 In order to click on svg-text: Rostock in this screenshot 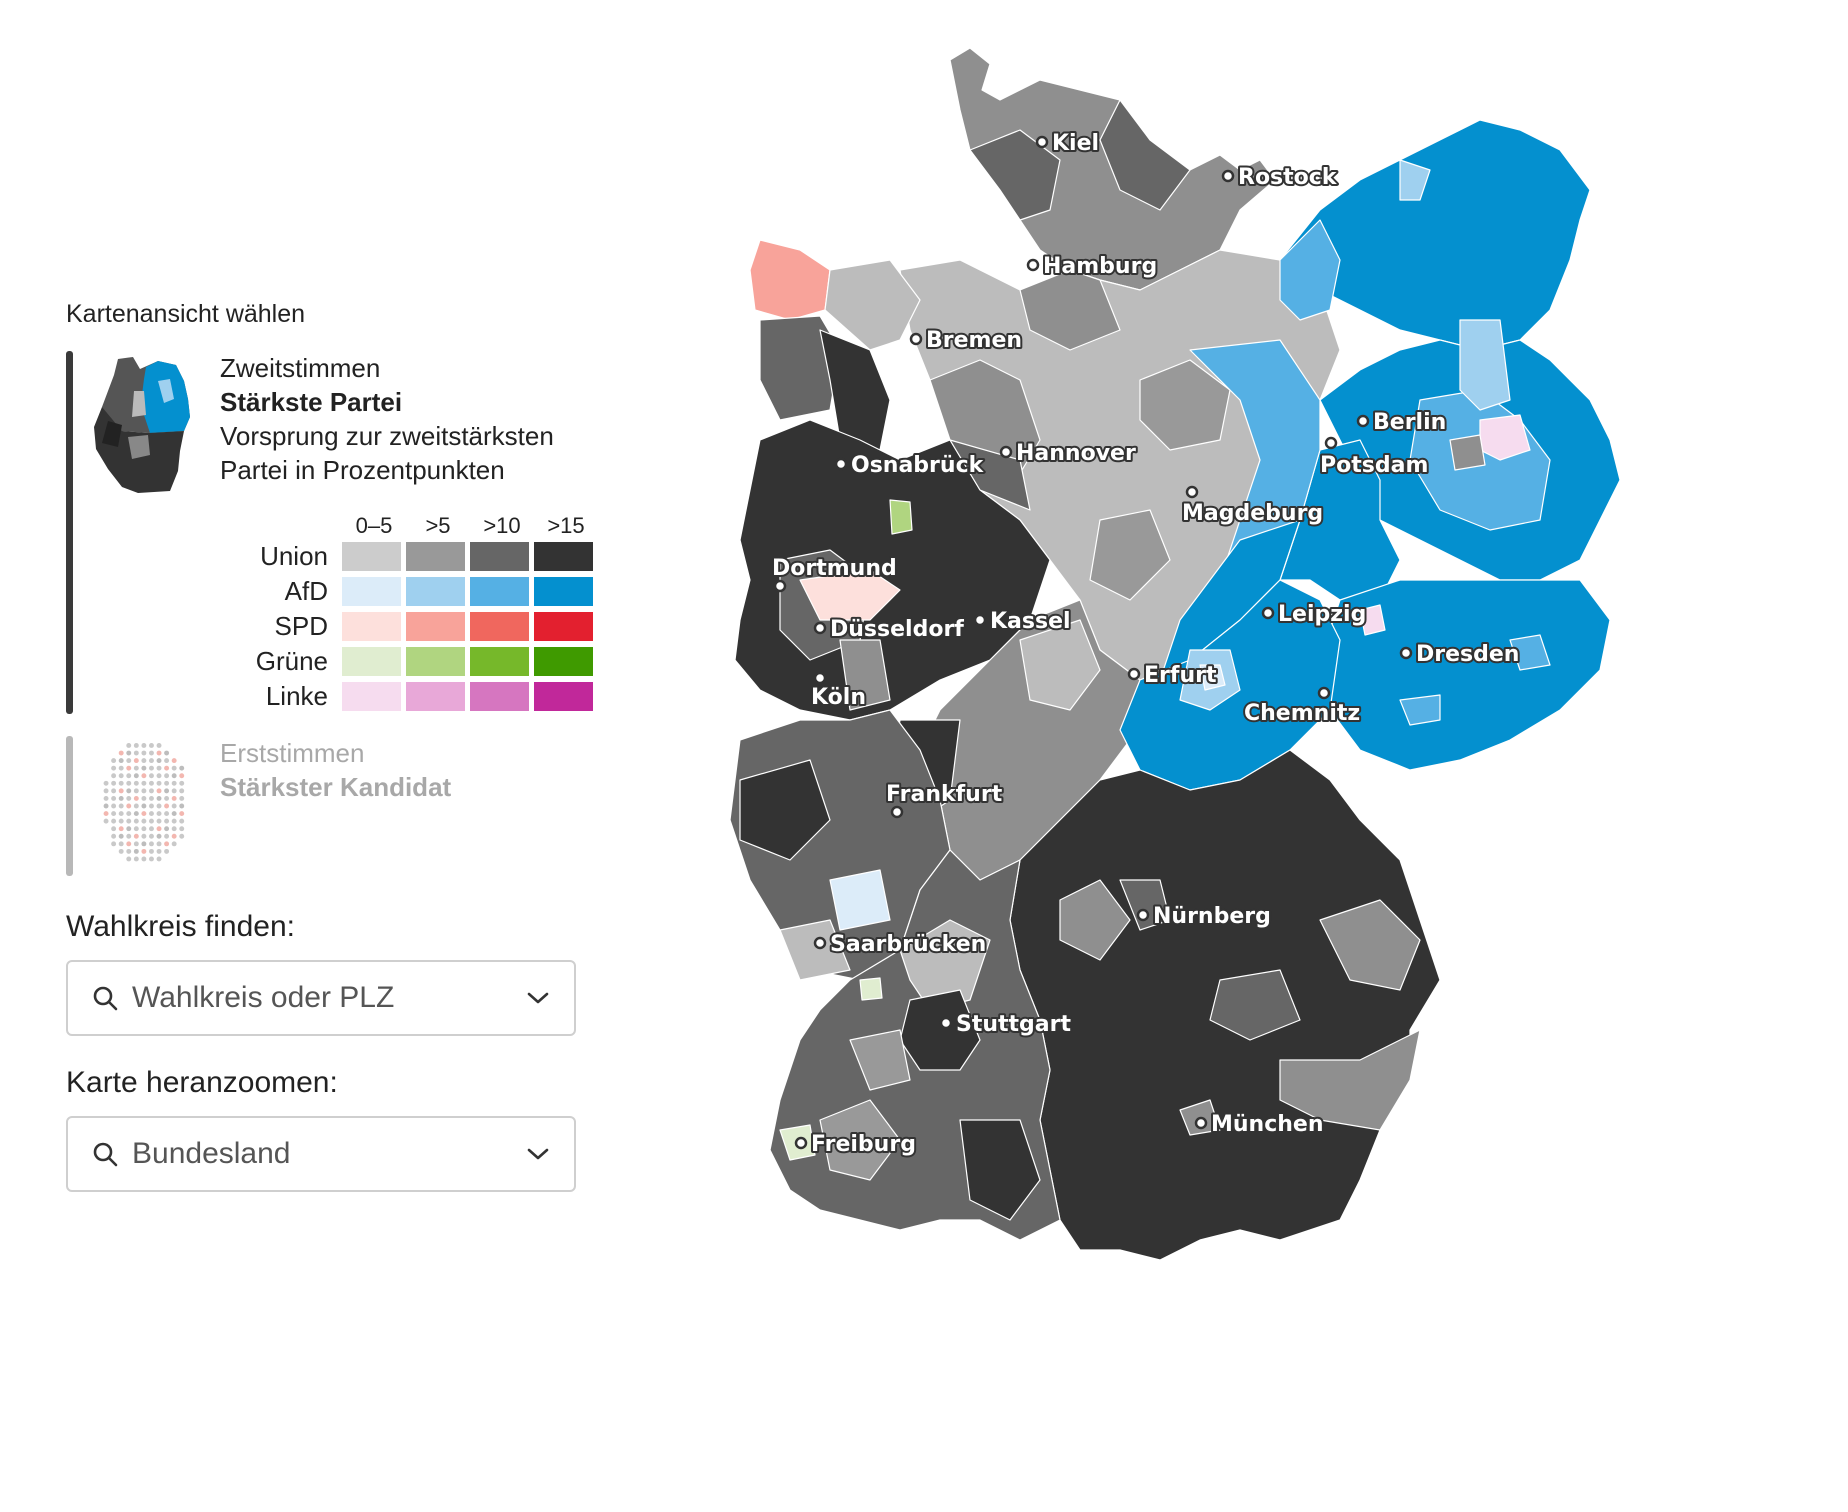, I will do `click(1288, 177)`.